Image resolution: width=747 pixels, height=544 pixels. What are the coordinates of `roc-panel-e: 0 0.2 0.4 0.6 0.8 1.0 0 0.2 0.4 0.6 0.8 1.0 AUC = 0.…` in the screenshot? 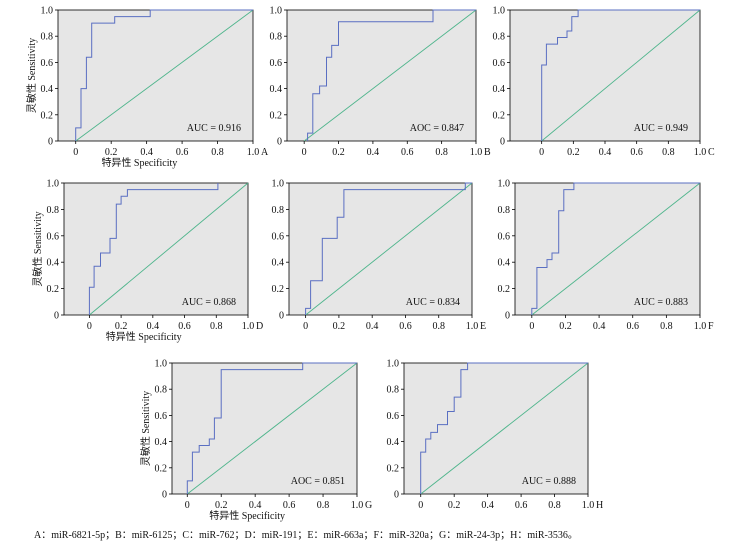 It's located at (379, 256).